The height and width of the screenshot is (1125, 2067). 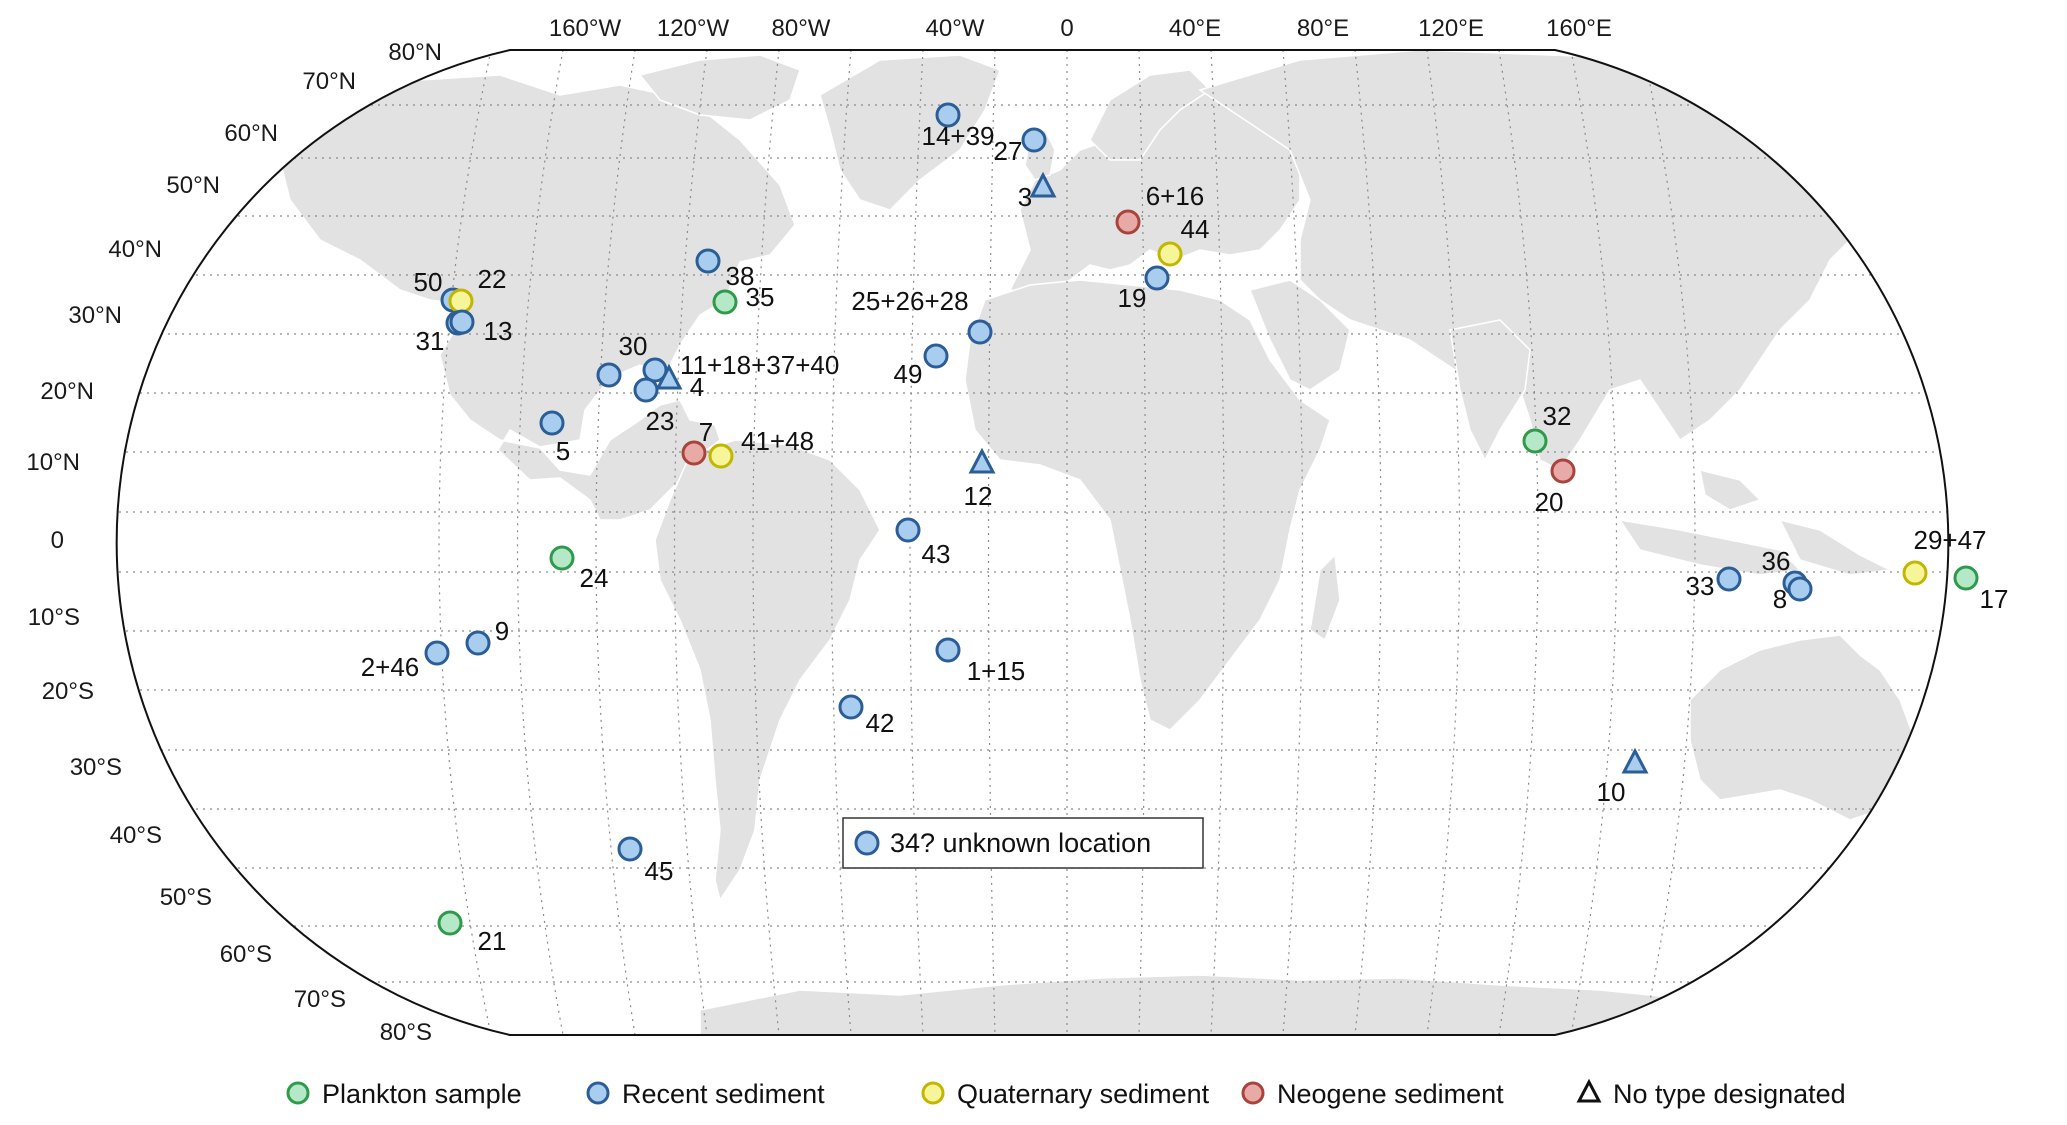 I want to click on site-label: 25+26+28, so click(x=909, y=301).